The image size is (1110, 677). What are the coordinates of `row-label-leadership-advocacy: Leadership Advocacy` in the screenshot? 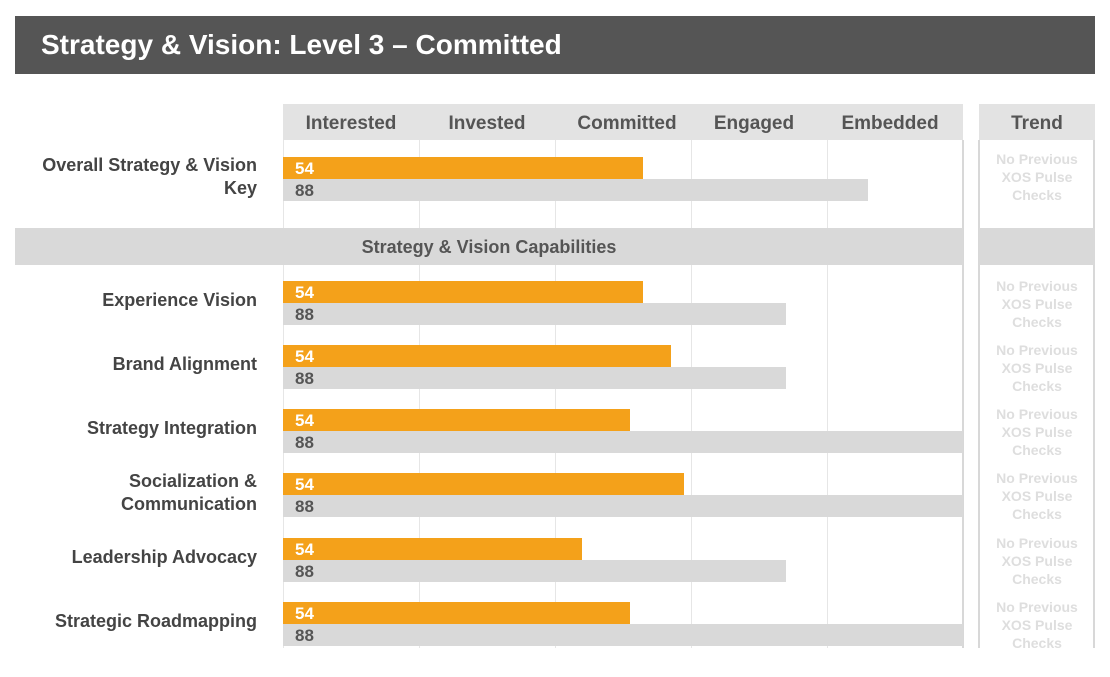 It's located at (164, 557).